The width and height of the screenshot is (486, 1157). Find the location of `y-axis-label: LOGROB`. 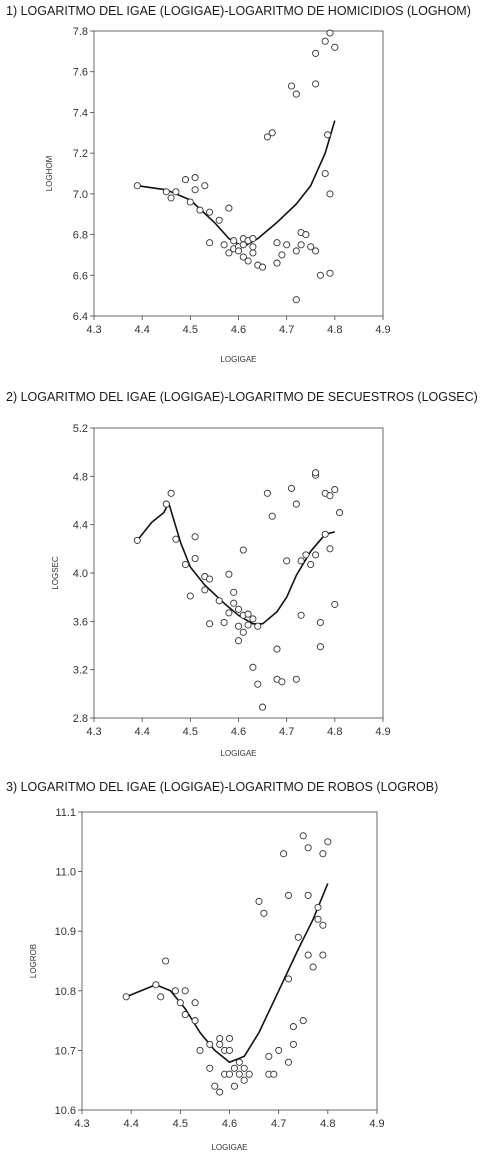

y-axis-label: LOGROB is located at coordinates (33, 961).